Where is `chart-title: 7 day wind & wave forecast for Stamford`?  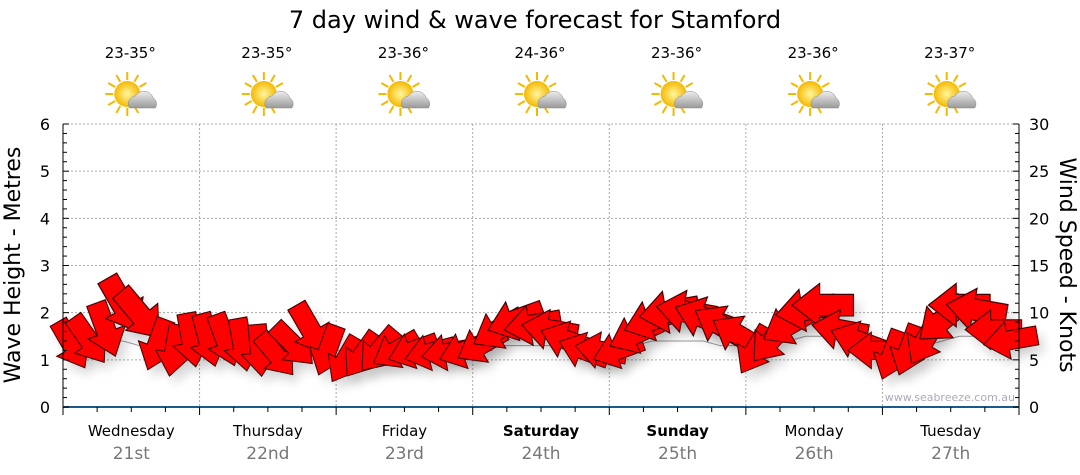 chart-title: 7 day wind & wave forecast for Stamford is located at coordinates (535, 20).